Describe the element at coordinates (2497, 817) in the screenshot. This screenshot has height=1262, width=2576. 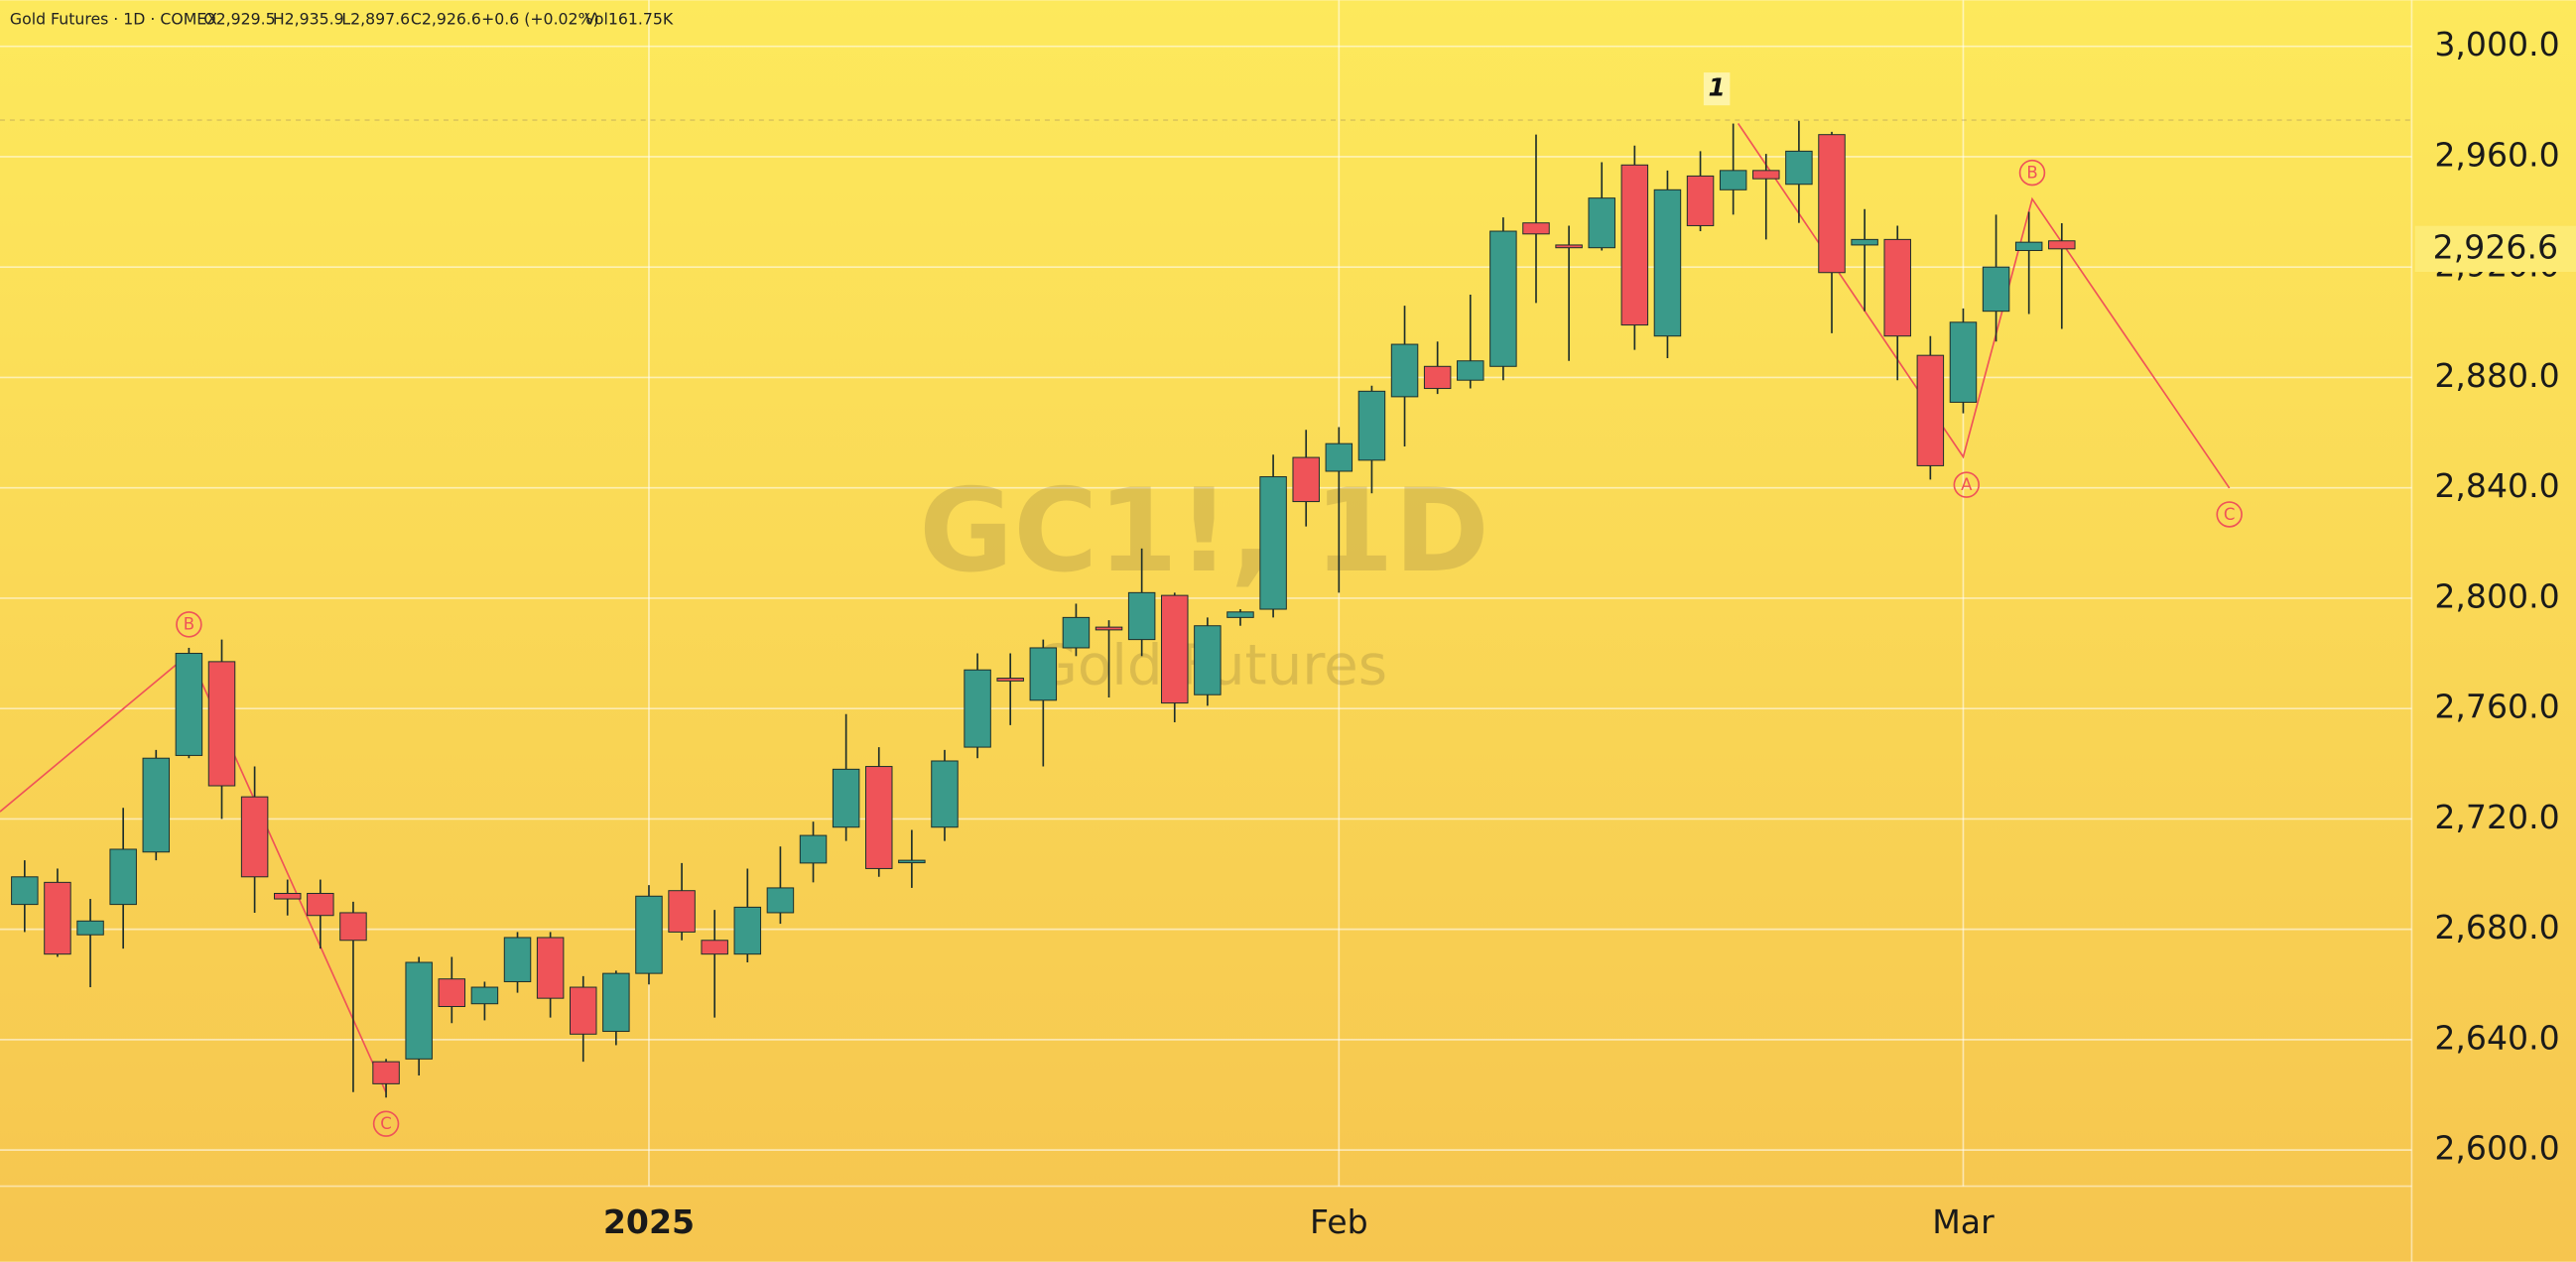
I see `y-tick-label: 2,720.0` at that location.